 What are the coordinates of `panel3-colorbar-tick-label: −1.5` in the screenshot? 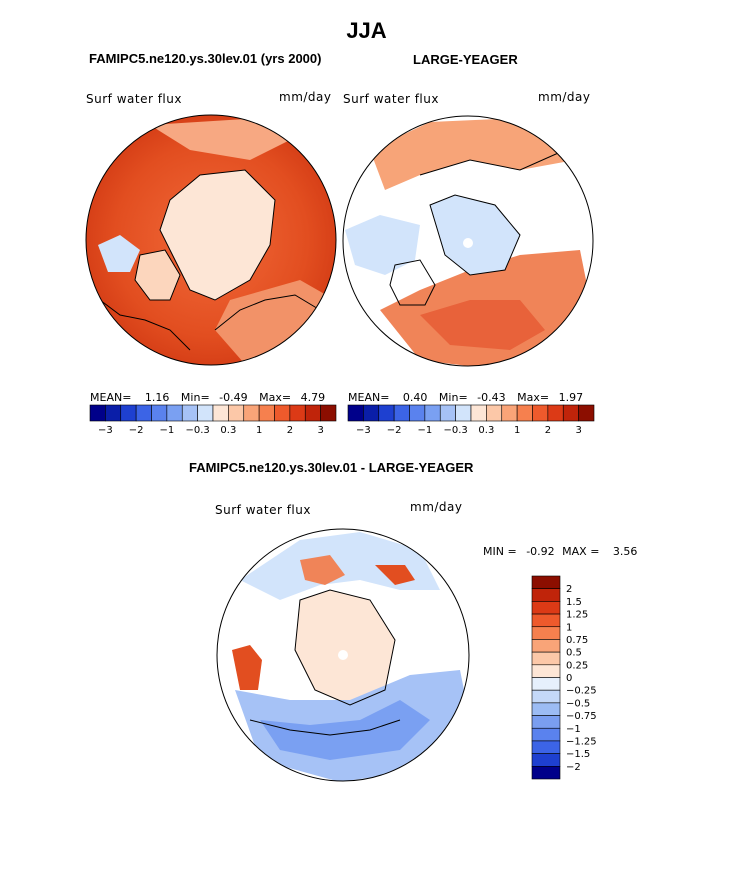 It's located at (578, 754).